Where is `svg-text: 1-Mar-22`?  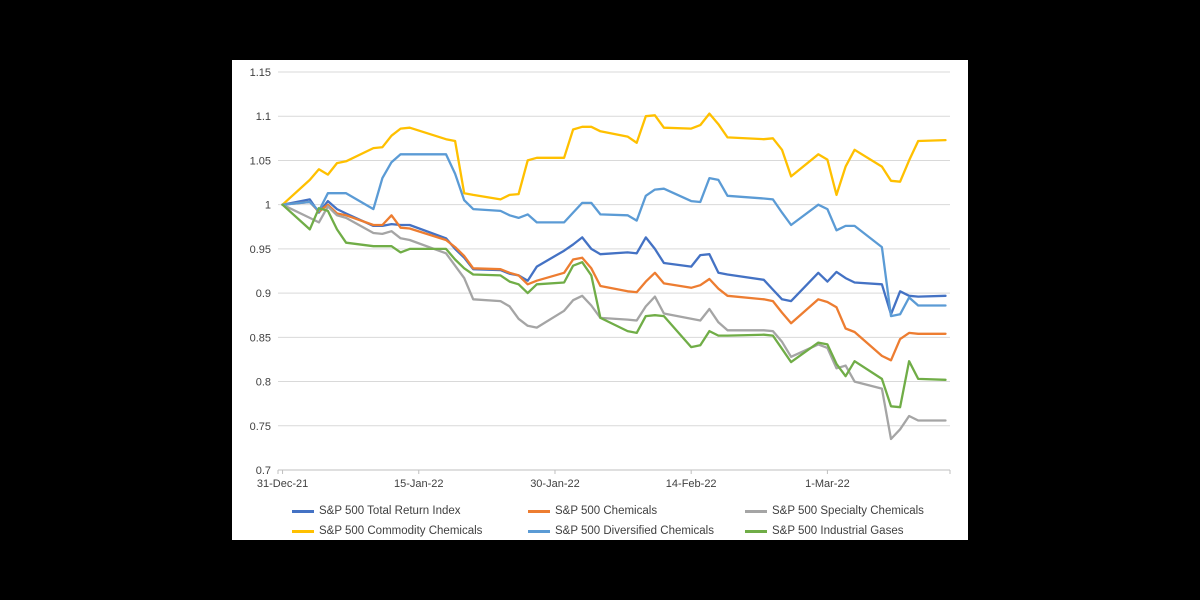
svg-text: 1-Mar-22 is located at coordinates (827, 484).